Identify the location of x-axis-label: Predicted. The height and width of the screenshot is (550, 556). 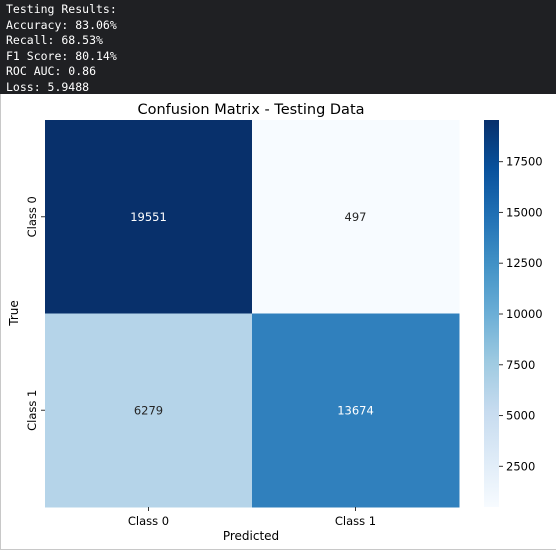
(251, 536).